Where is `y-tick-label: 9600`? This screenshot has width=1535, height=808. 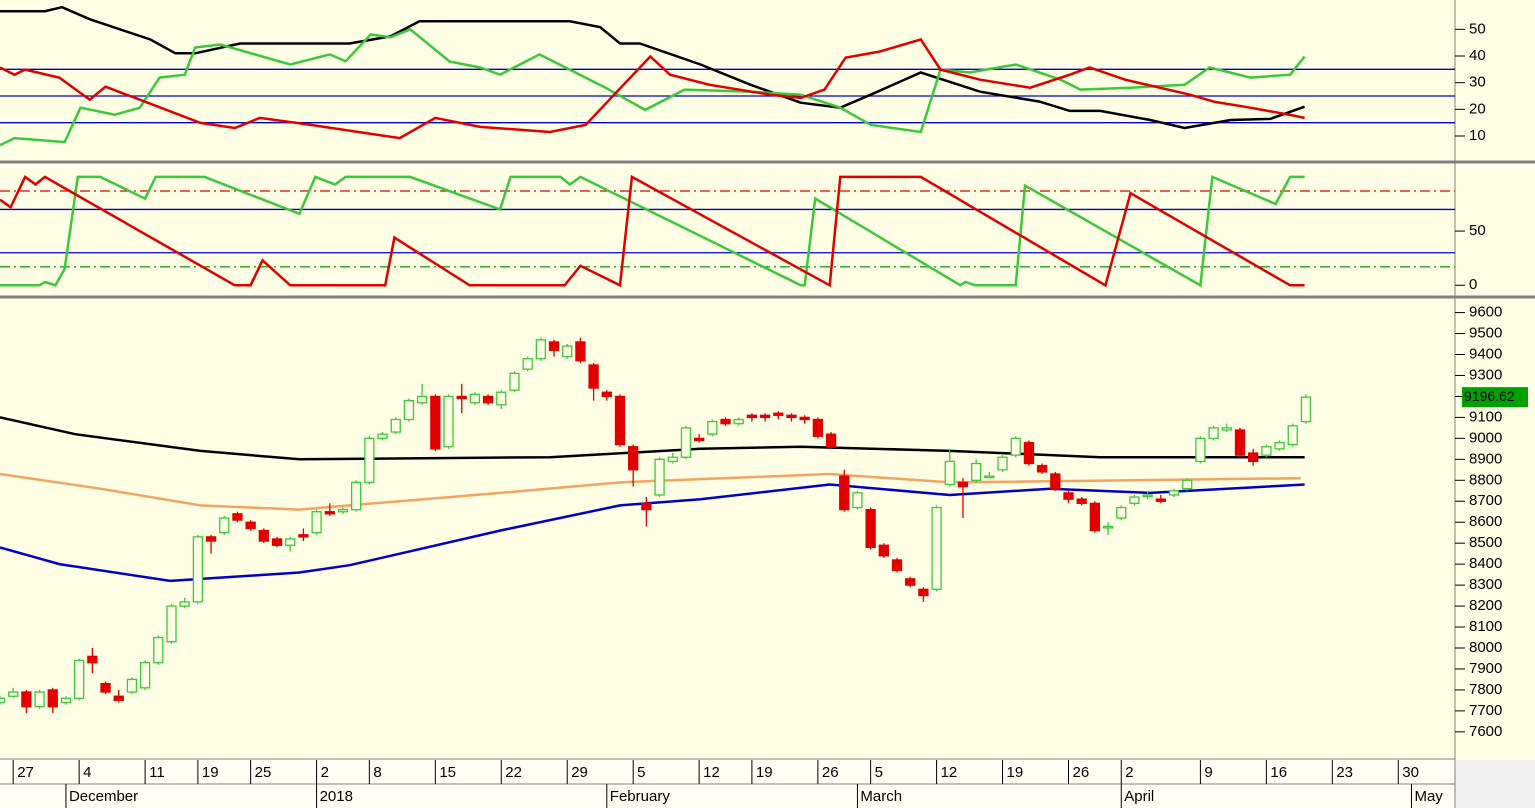
y-tick-label: 9600 is located at coordinates (1485, 312).